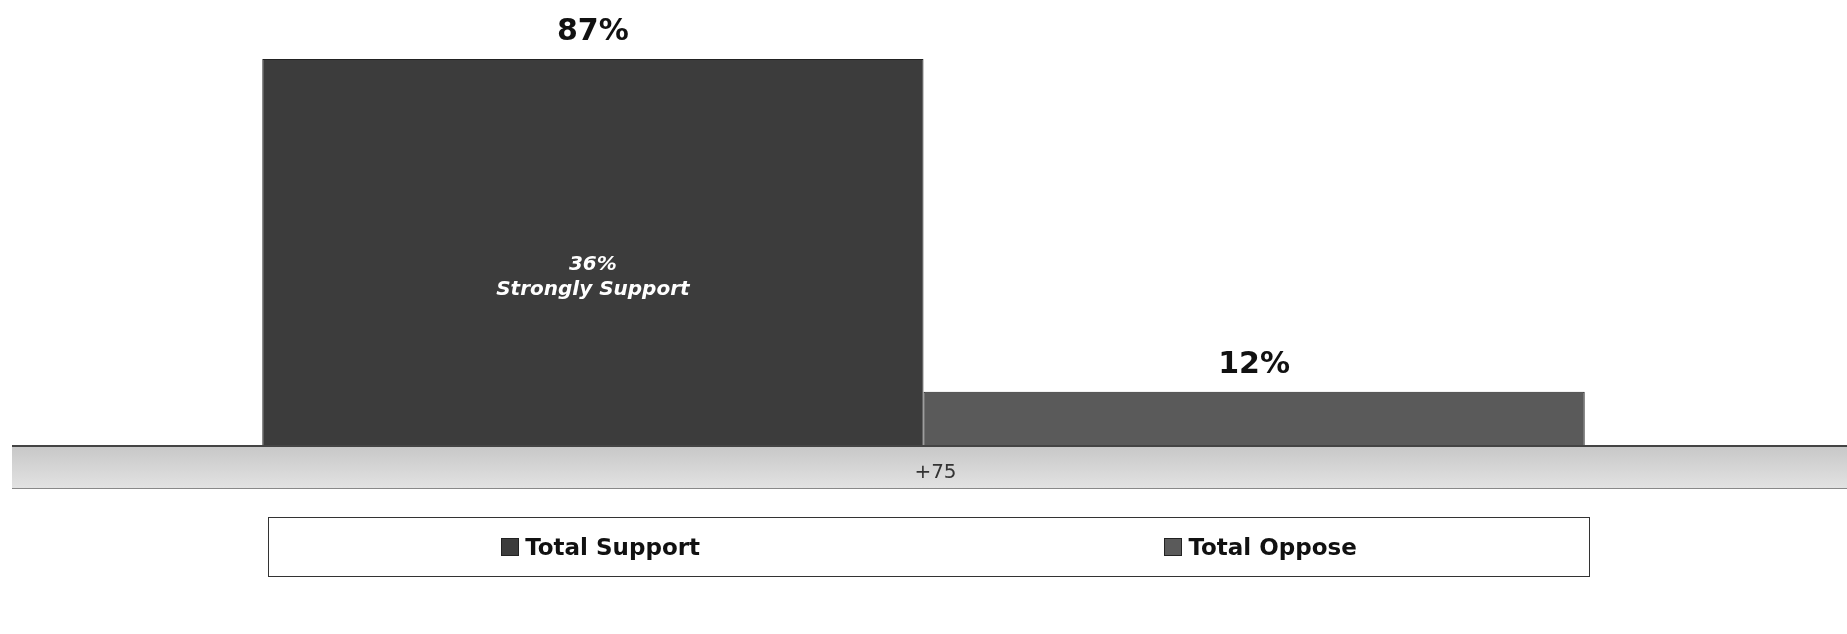 This screenshot has width=1847, height=634. Describe the element at coordinates (613, 547) in the screenshot. I see `legend-label: Total Support` at that location.